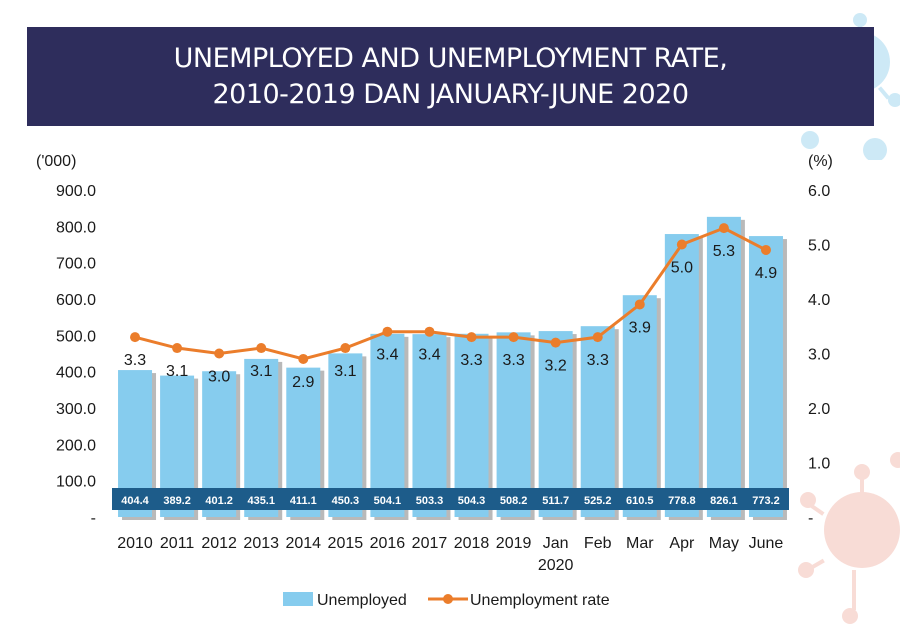 The image size is (900, 631). I want to click on bar-value-label: 511.7, so click(555, 501).